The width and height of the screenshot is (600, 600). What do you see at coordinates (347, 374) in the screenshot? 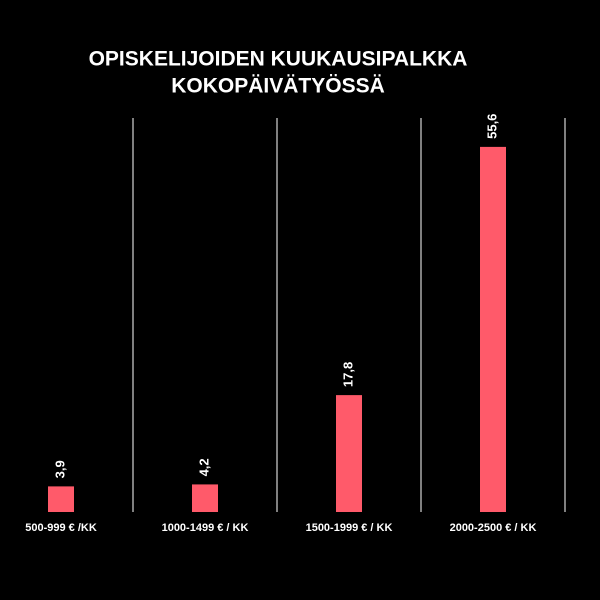
I see `value-label: 17,8` at bounding box center [347, 374].